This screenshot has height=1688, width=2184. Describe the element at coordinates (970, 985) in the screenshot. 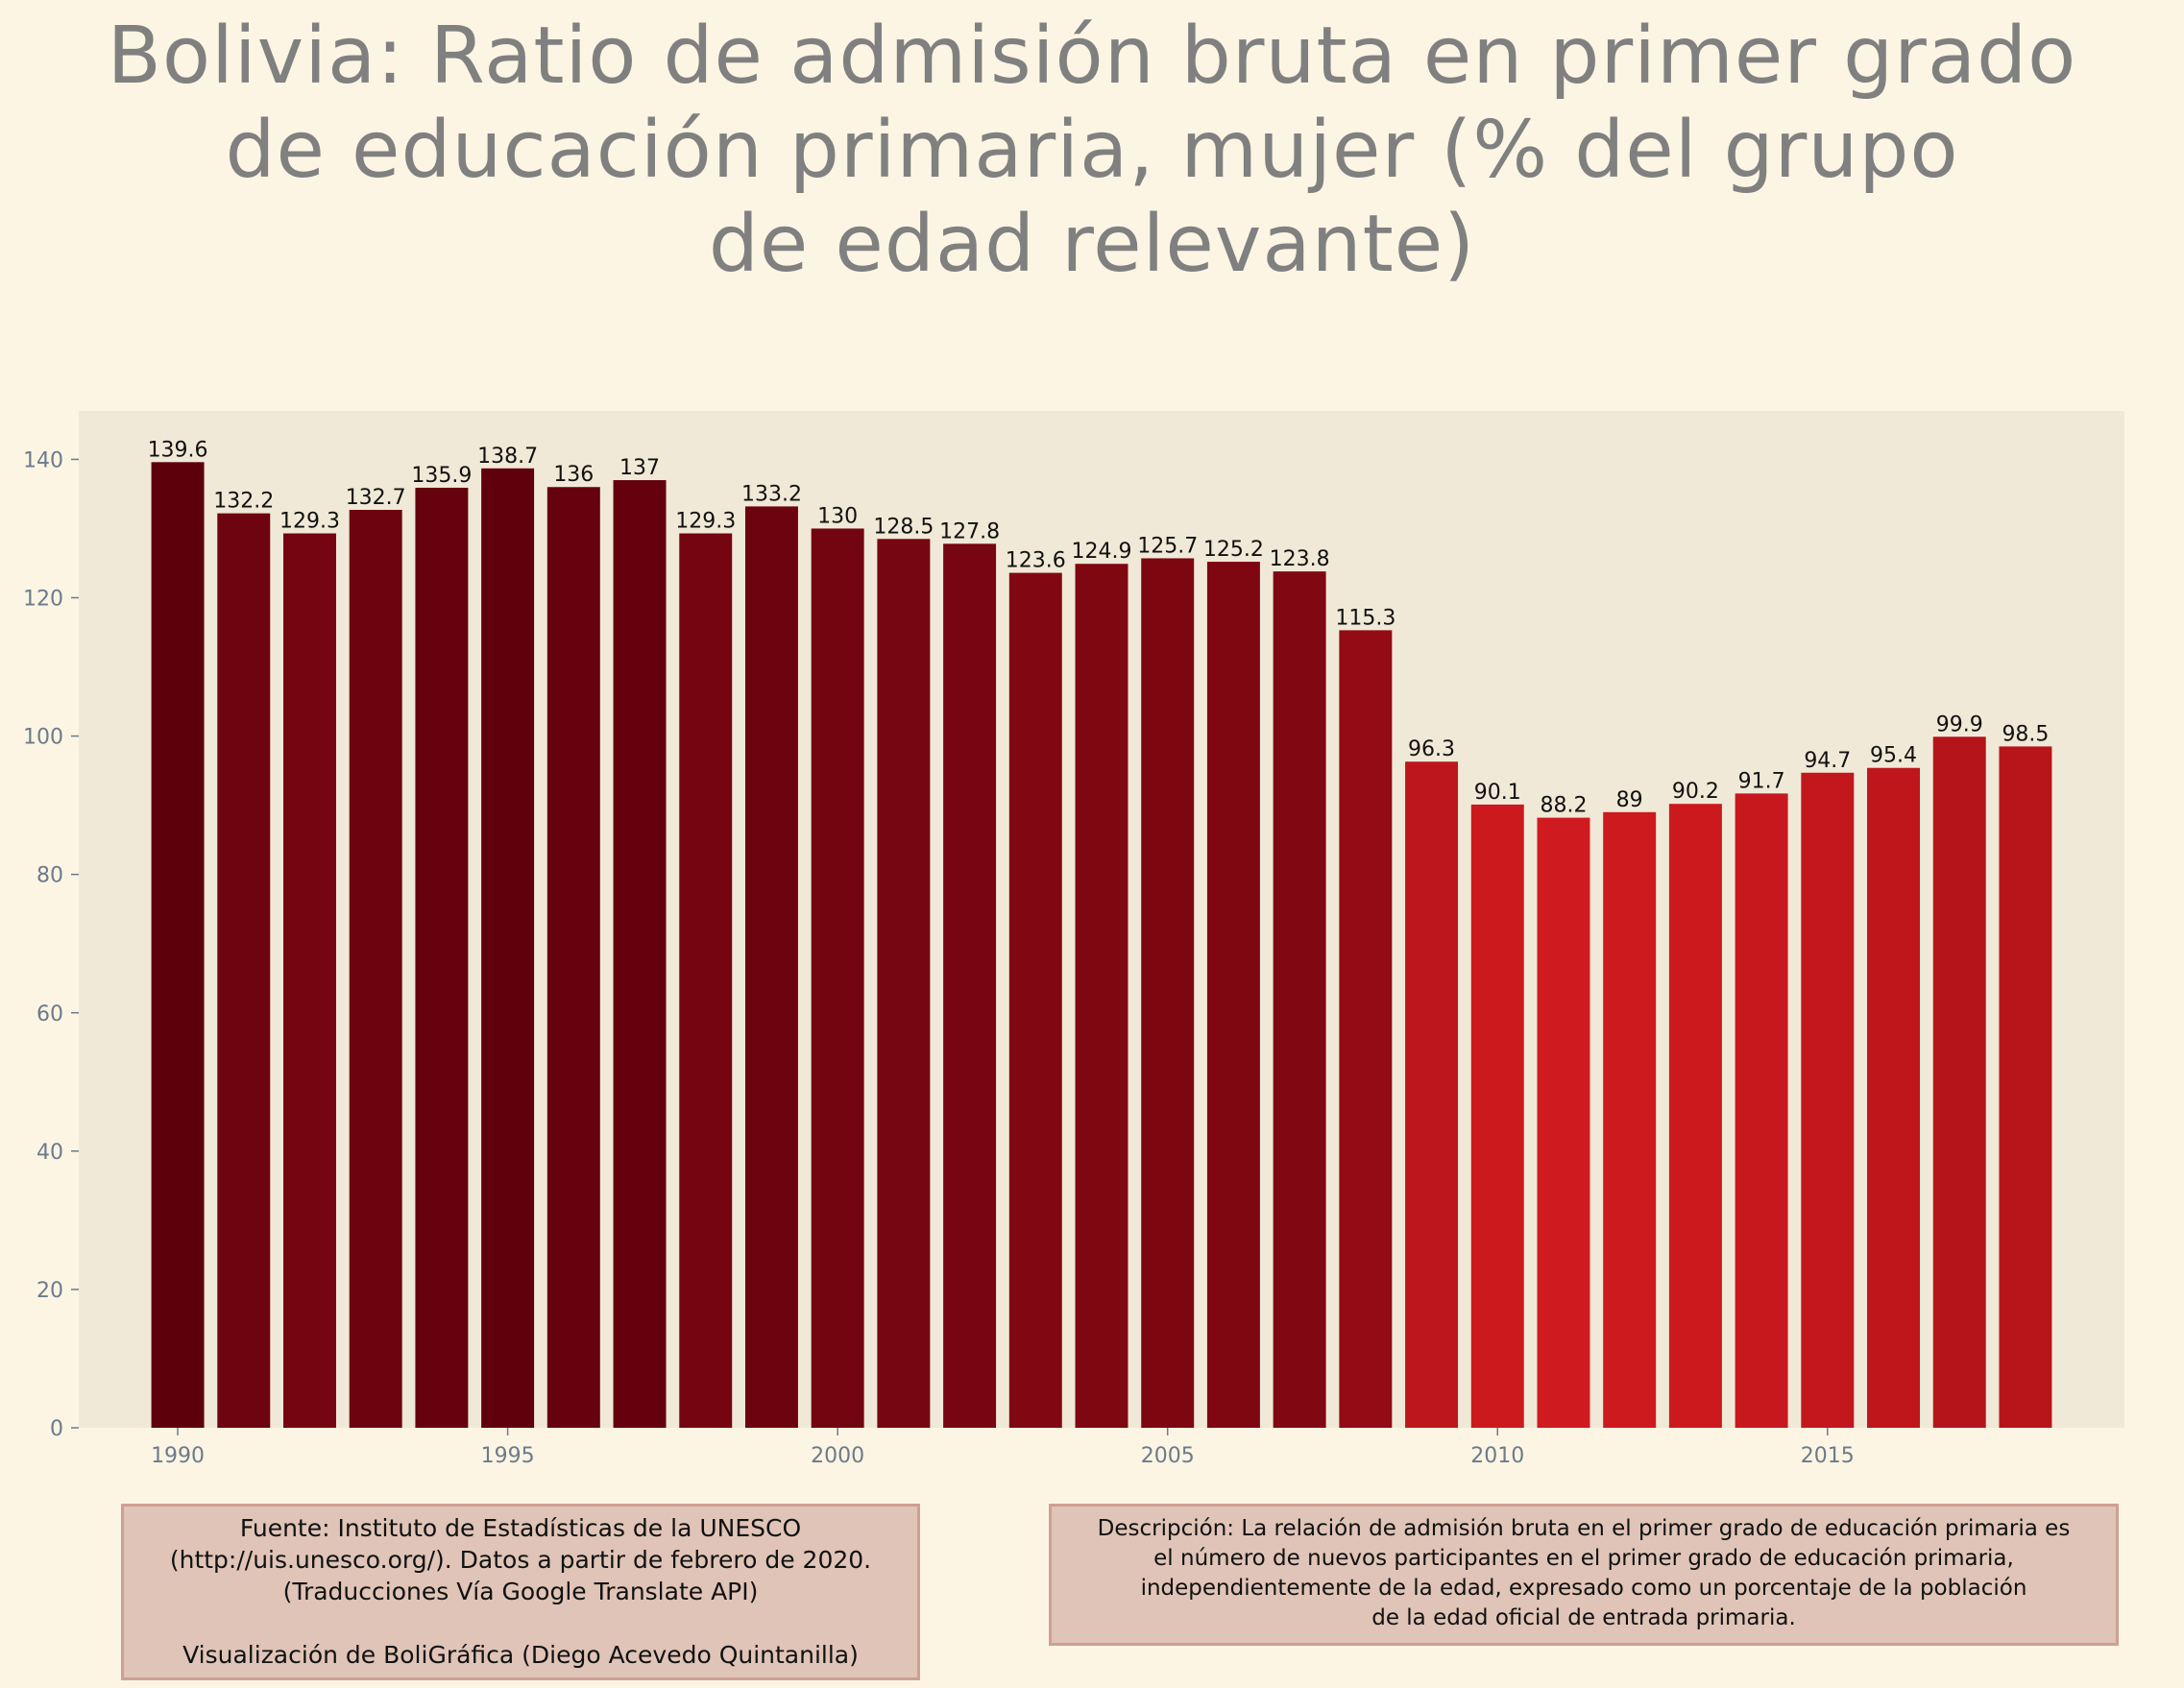

I see `bar-2002` at that location.